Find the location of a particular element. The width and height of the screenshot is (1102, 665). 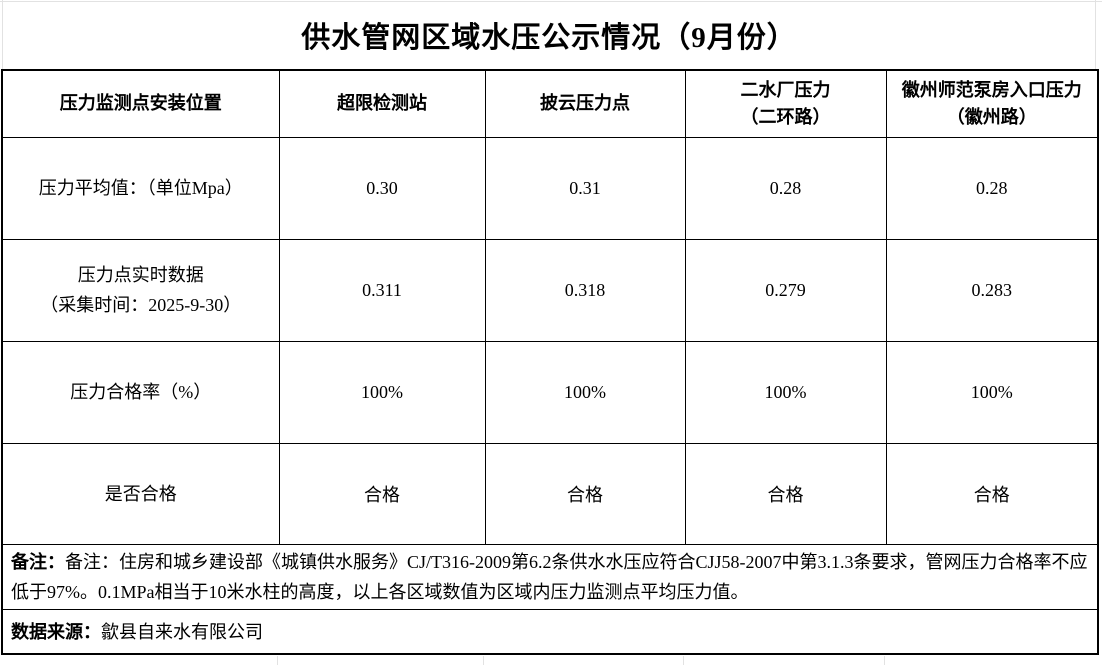

row-label: 压力合格率（%） is located at coordinates (140, 392).